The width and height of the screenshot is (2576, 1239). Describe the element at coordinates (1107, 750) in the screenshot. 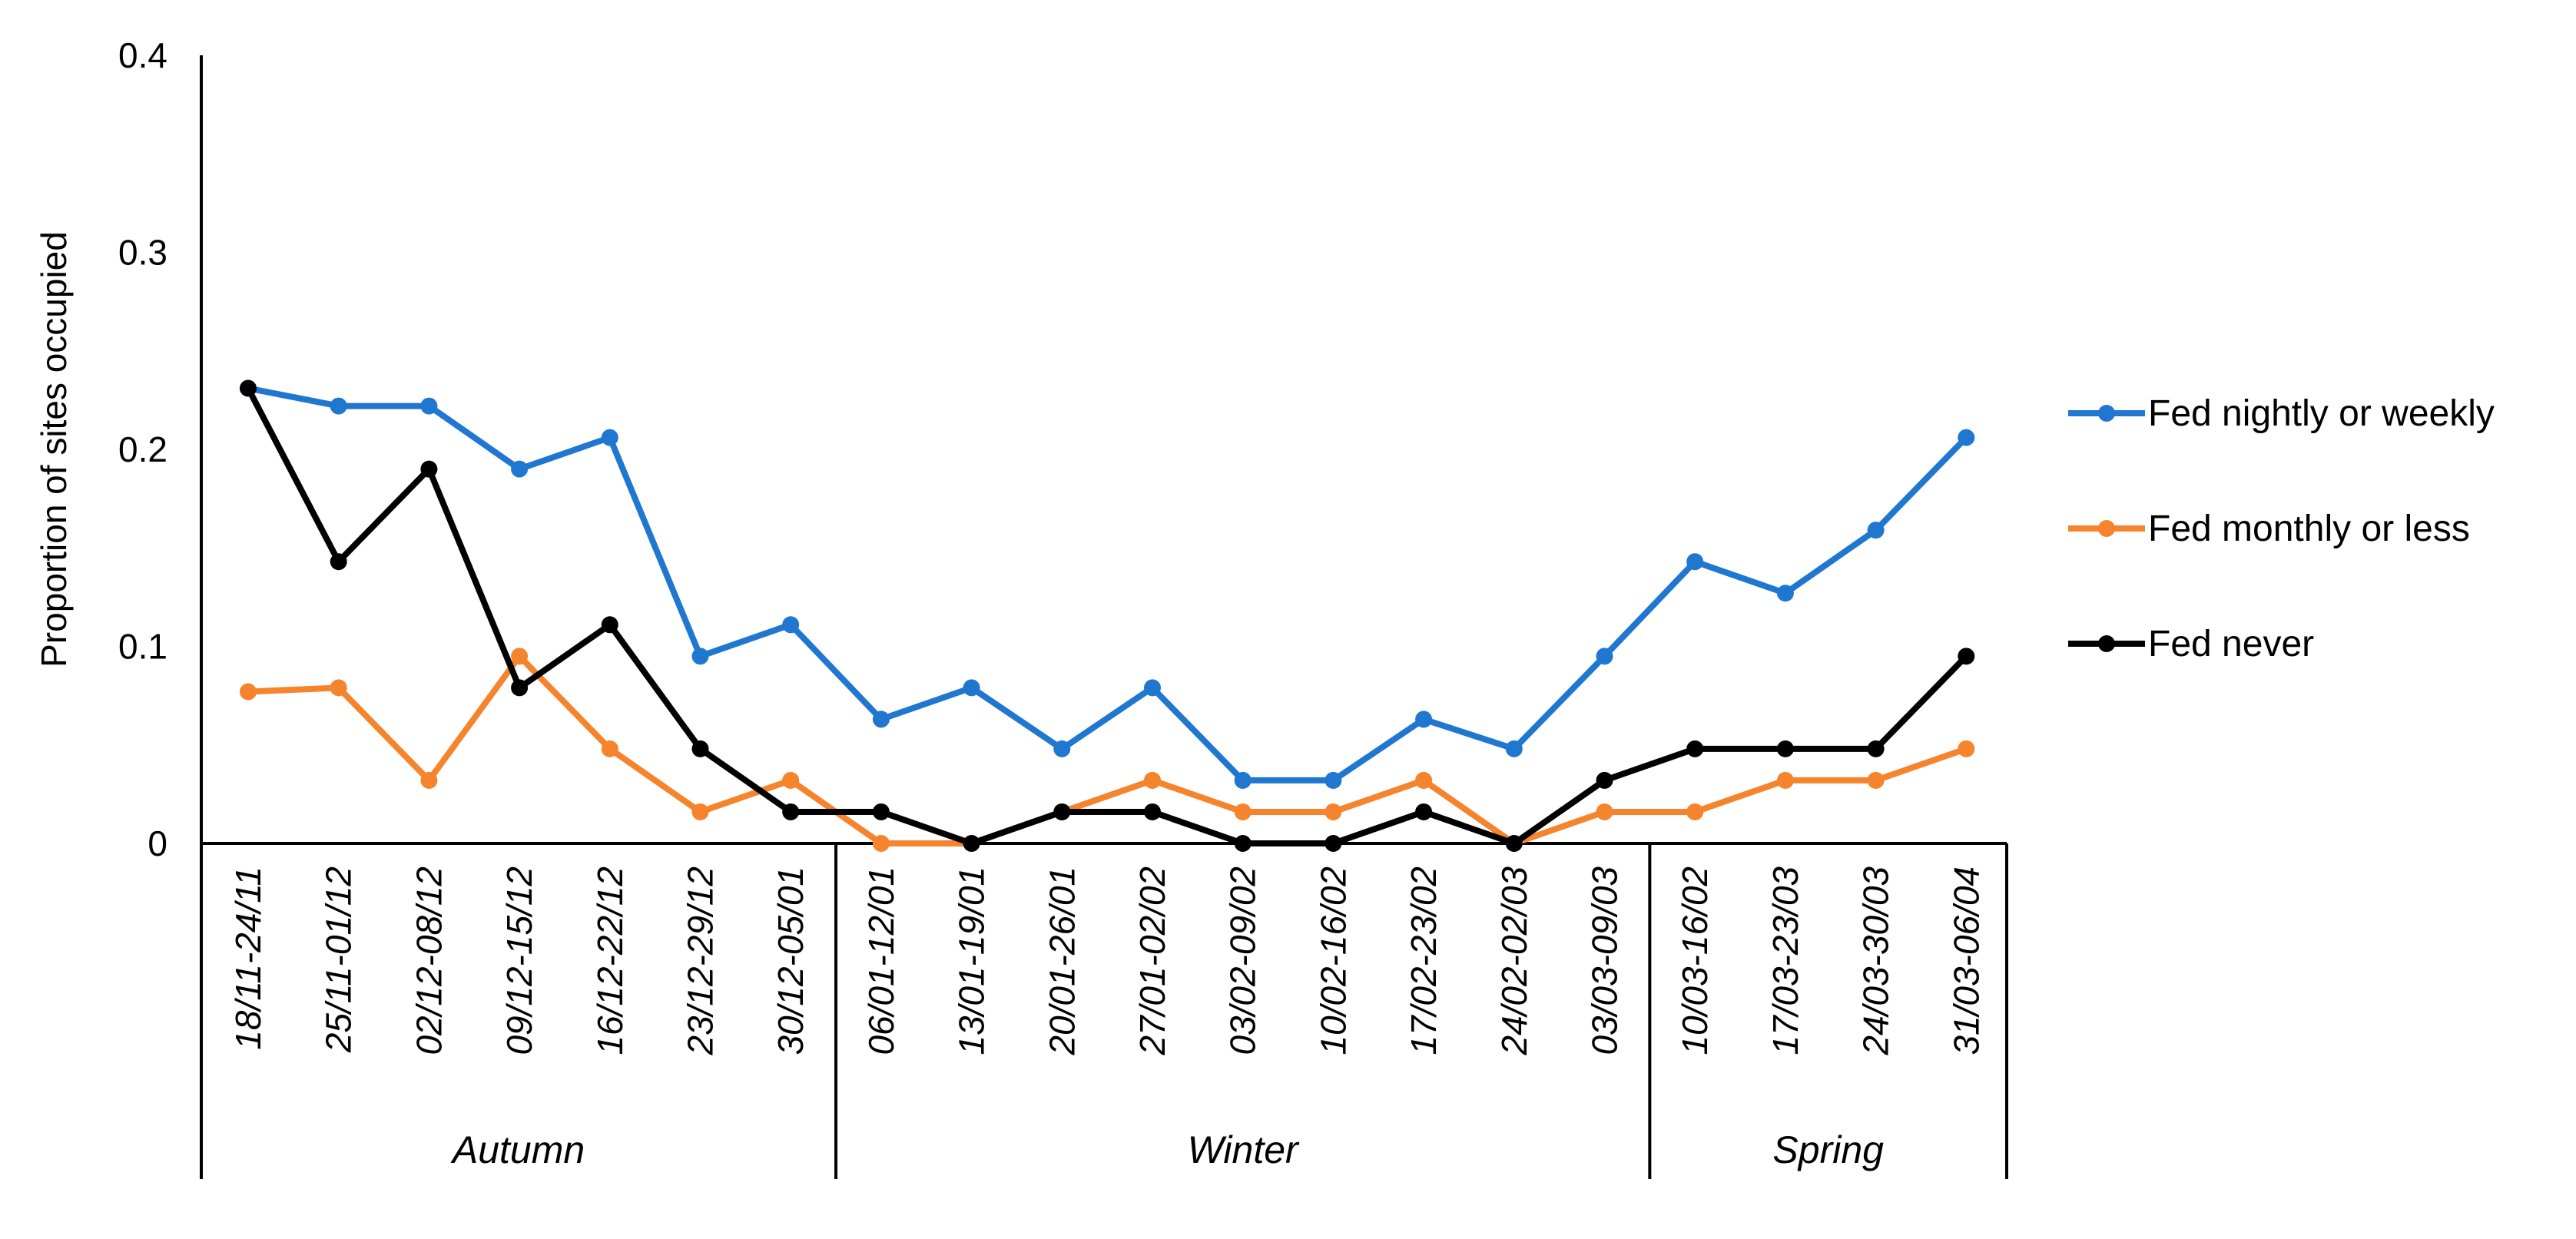

I see `series-line` at that location.